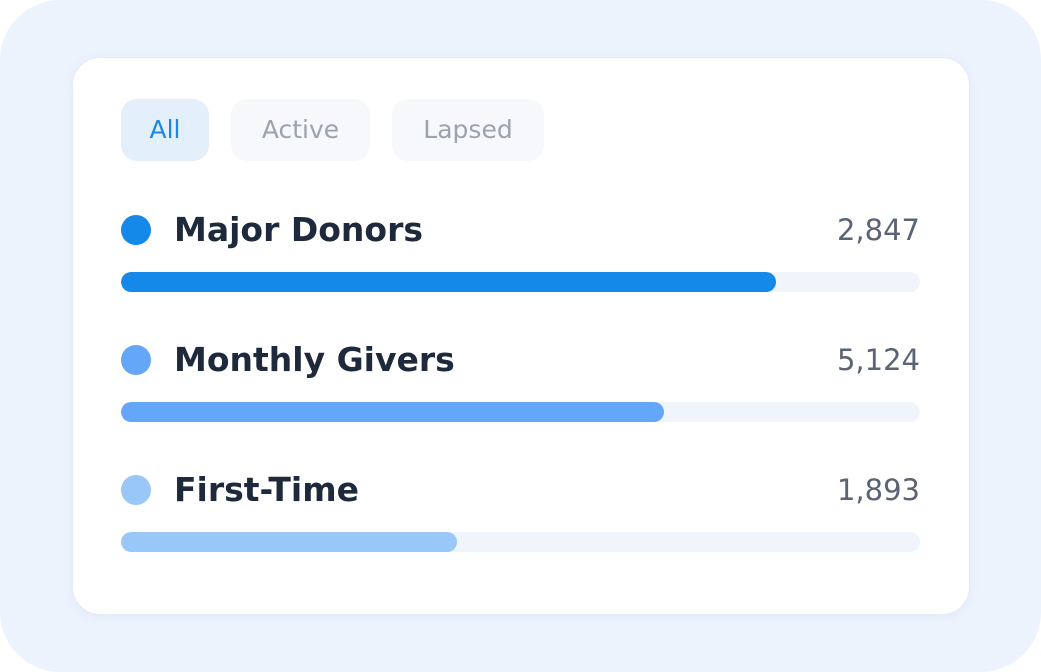  What do you see at coordinates (520, 522) in the screenshot?
I see `segment-row: First-Time 1,893` at bounding box center [520, 522].